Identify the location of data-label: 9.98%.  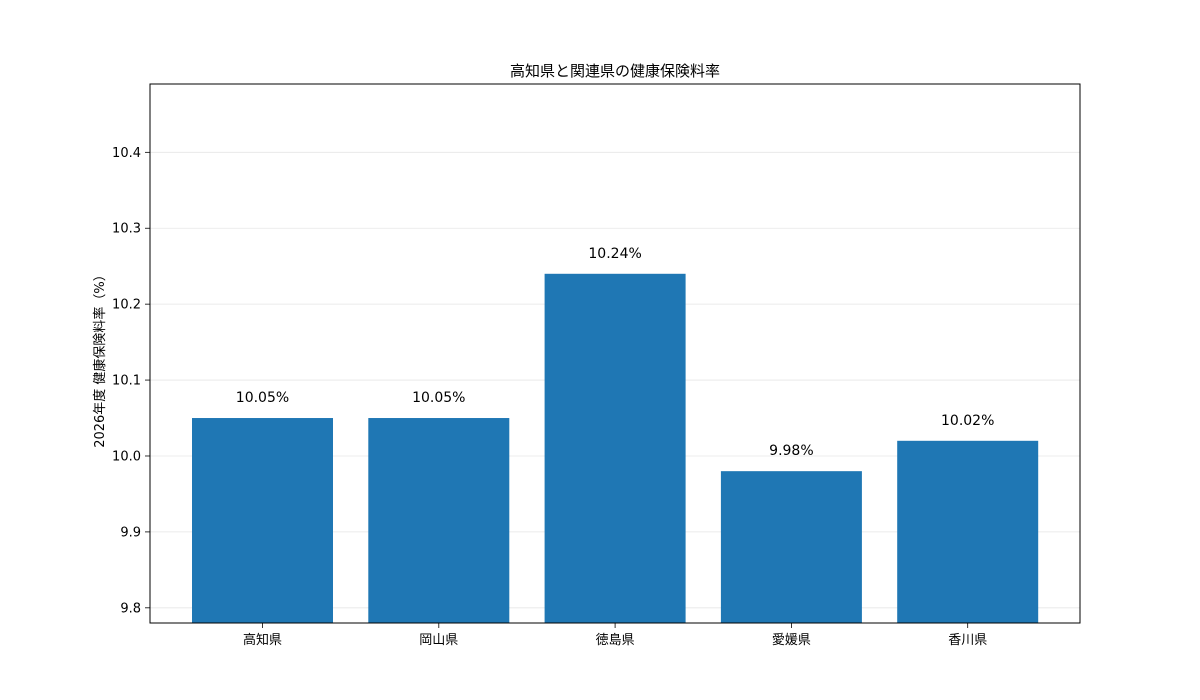
(791, 451).